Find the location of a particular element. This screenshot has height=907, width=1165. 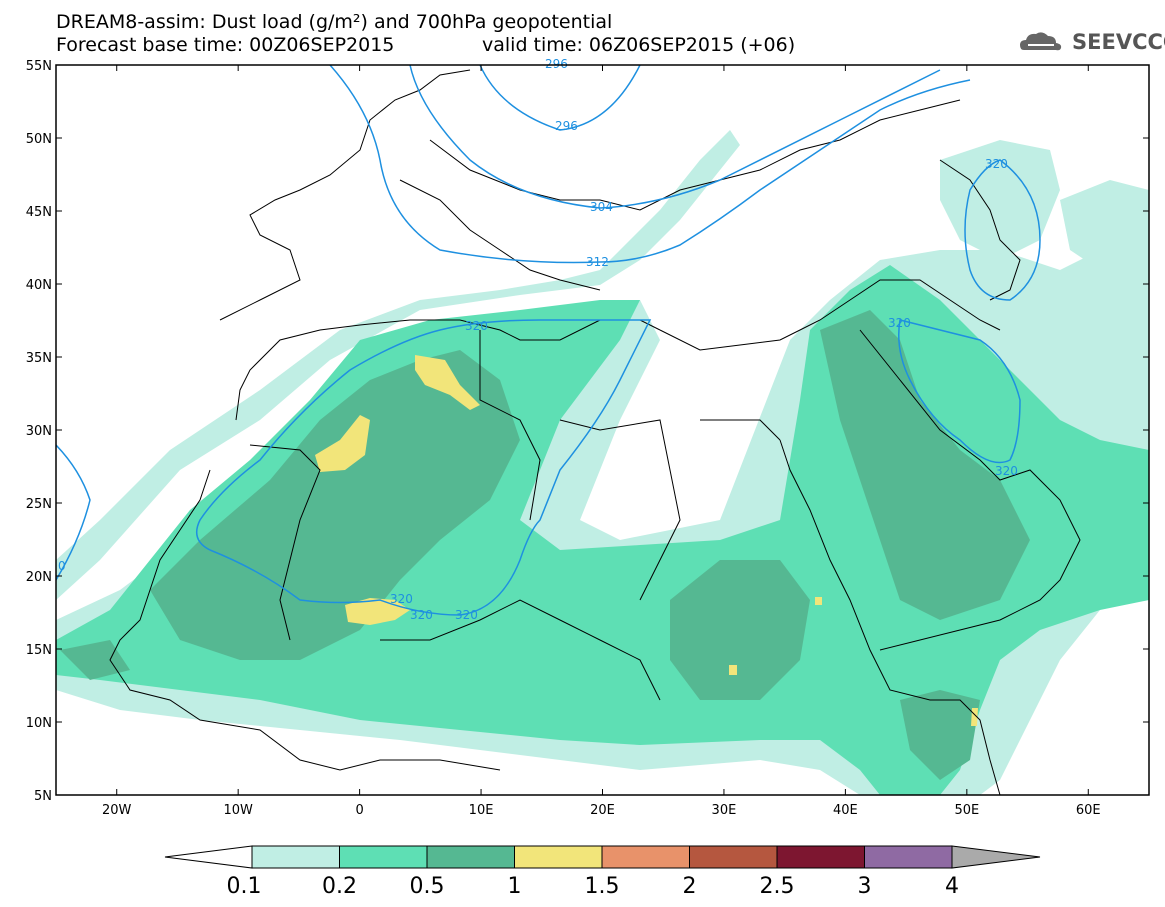

contour-label-320-a: 320 is located at coordinates (476, 326).